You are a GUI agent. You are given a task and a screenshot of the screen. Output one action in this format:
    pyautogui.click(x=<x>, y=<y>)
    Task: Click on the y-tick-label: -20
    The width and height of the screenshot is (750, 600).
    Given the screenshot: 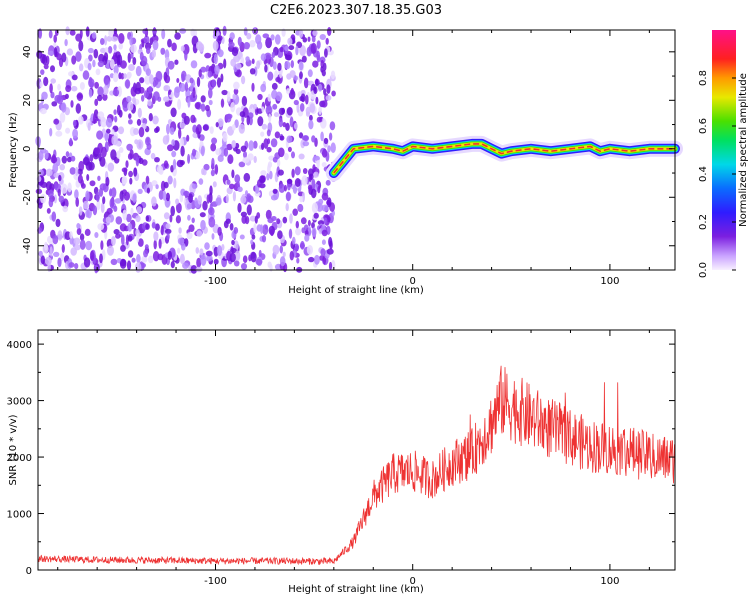 What is the action you would take?
    pyautogui.click(x=27, y=197)
    